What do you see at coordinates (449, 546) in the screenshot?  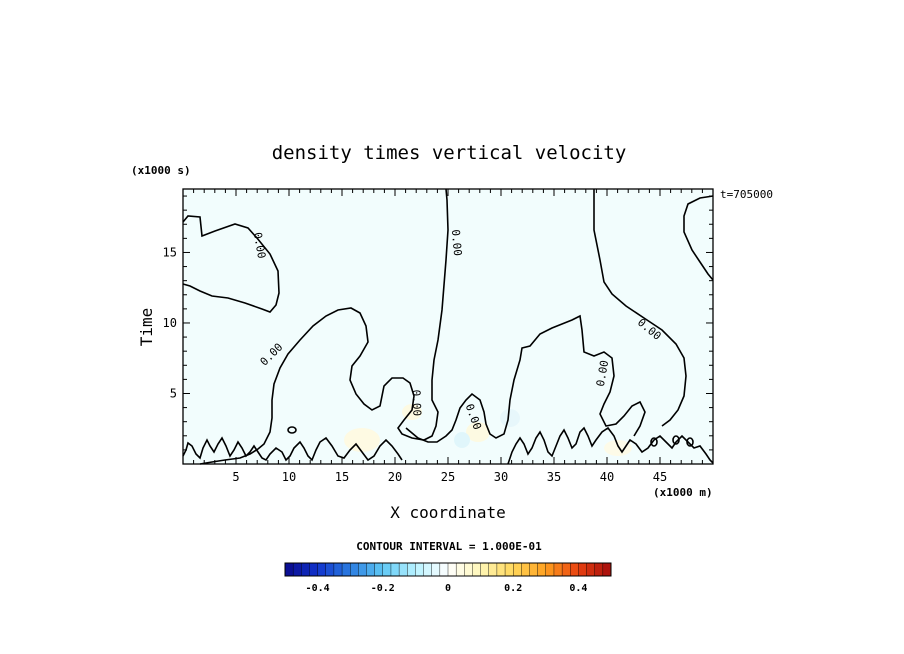 I see `contour-interval-text: CONTOUR INTERVAL = 1.000E-01` at bounding box center [449, 546].